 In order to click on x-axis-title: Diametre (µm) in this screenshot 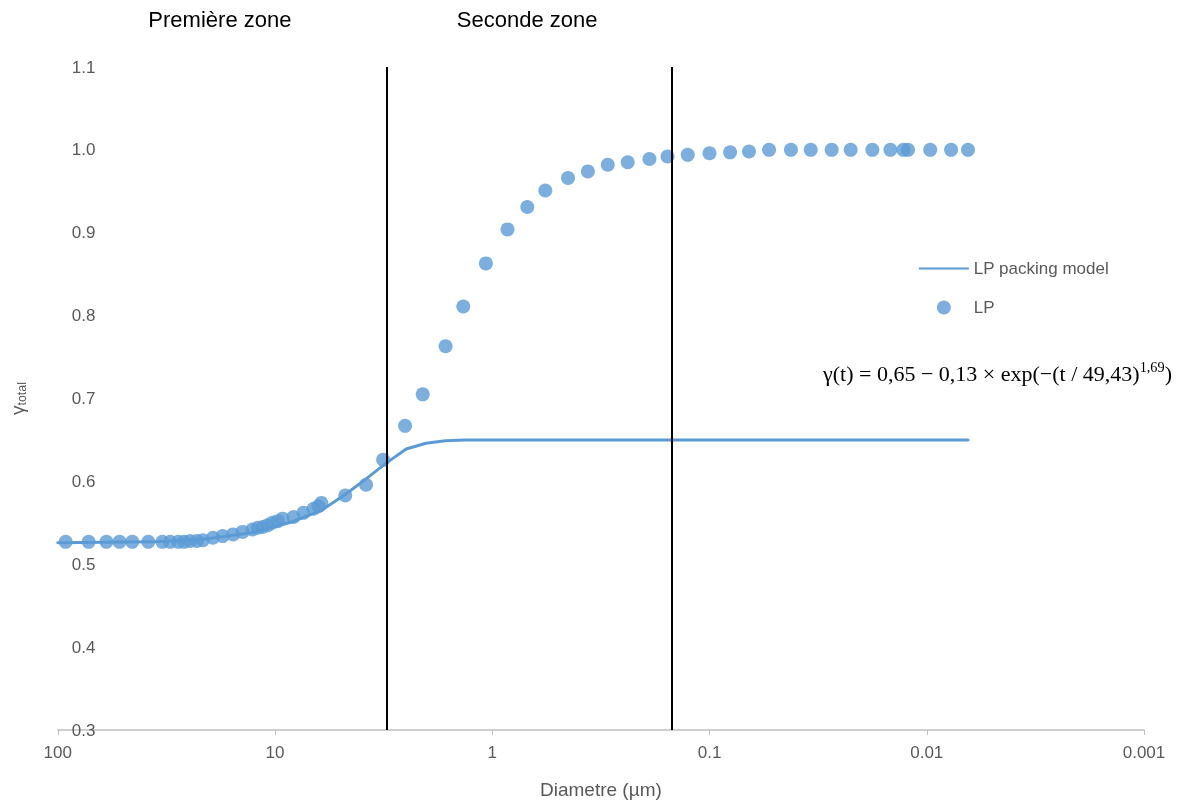, I will do `click(600, 789)`.